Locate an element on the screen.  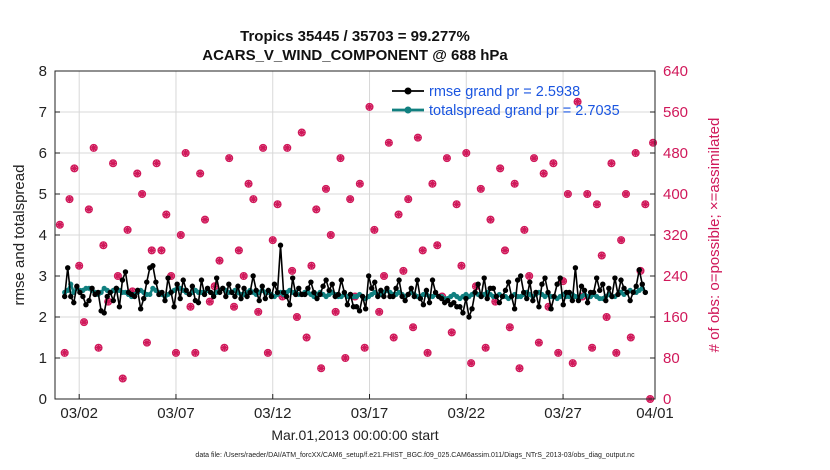
y-right-axis-label: # of obs: o=possible; ×=assimilated is located at coordinates (714, 235).